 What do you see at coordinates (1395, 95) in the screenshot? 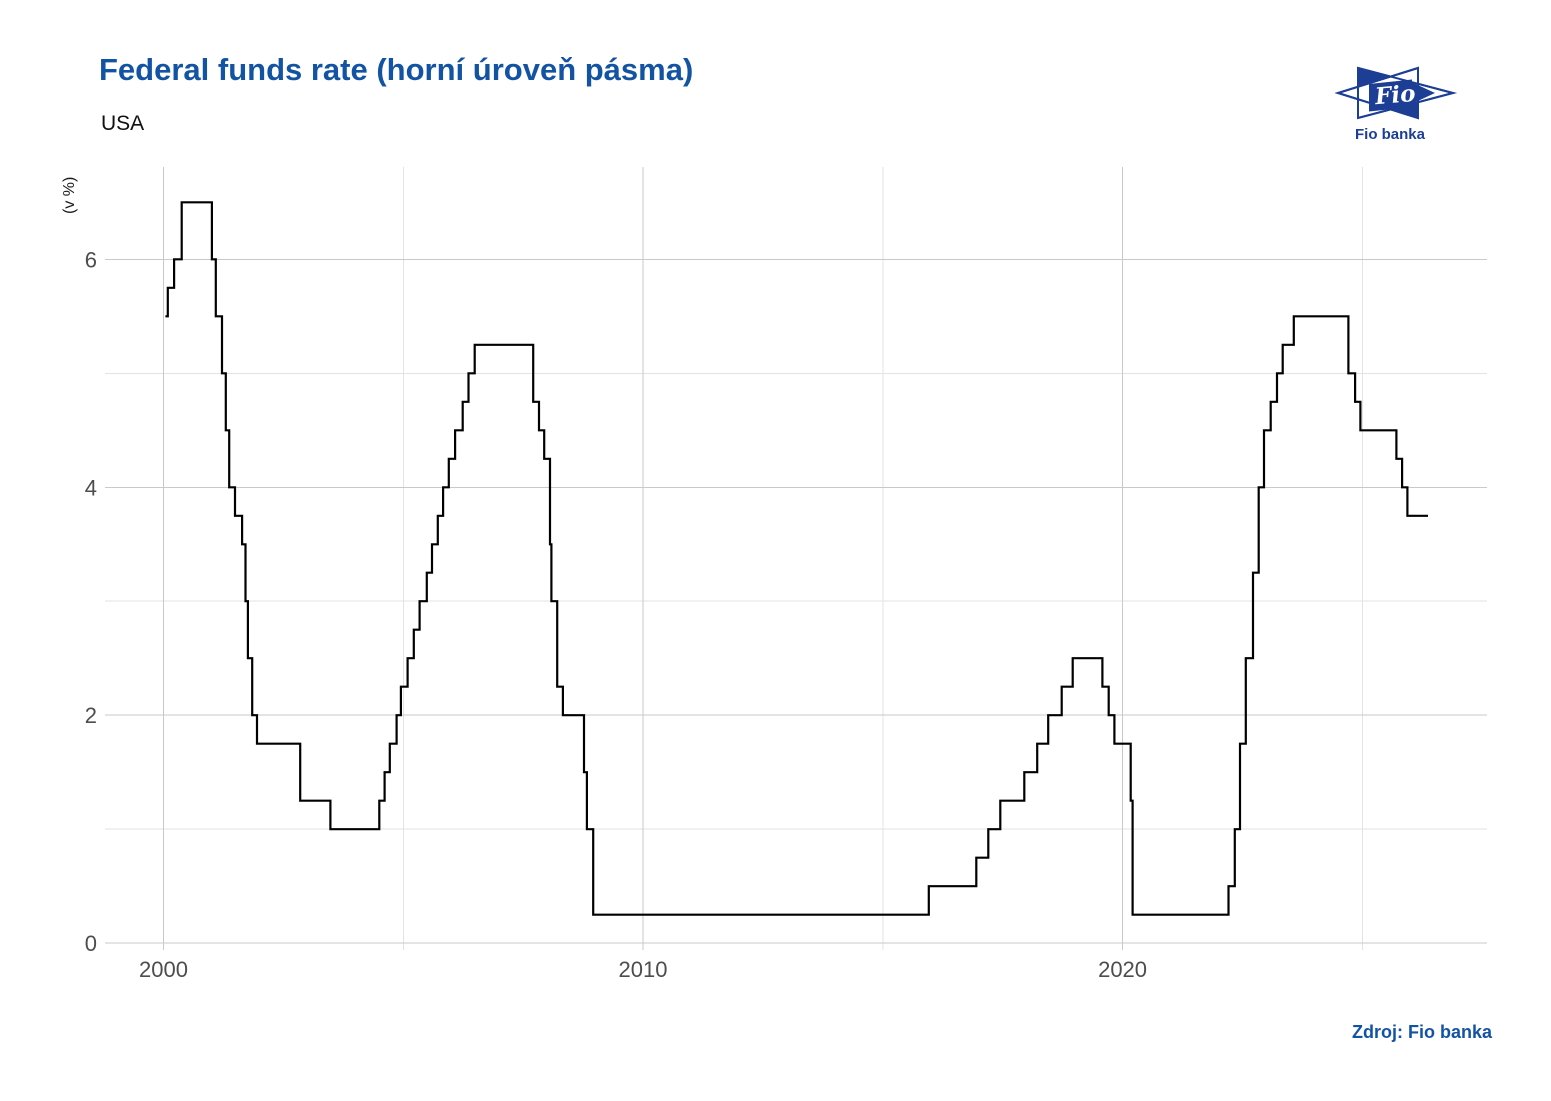
I see `logo-fio-text: Fio` at bounding box center [1395, 95].